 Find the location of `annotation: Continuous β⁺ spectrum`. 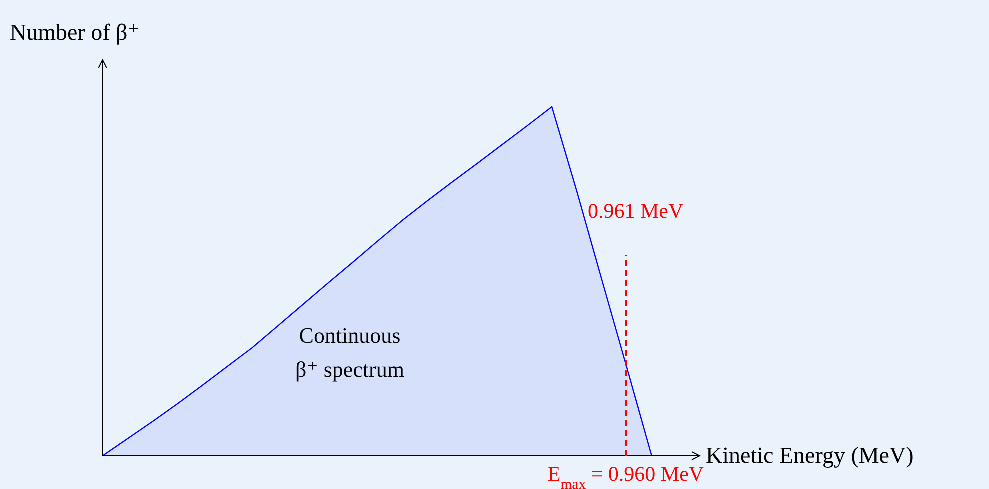

annotation: Continuous β⁺ spectrum is located at coordinates (350, 352).